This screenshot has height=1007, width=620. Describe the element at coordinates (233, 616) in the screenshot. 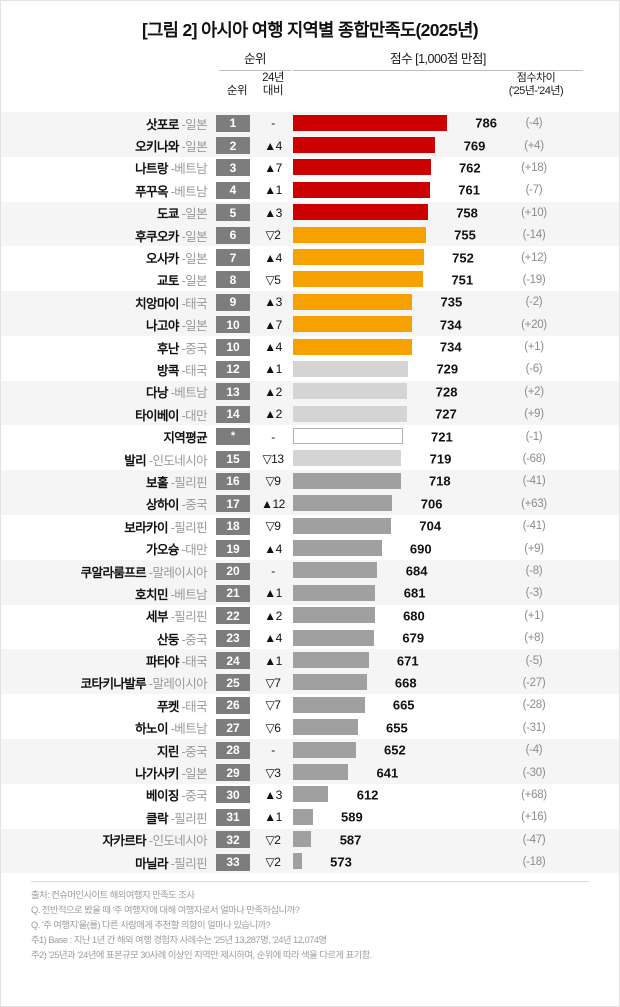

I see `rank-badge: 22` at that location.